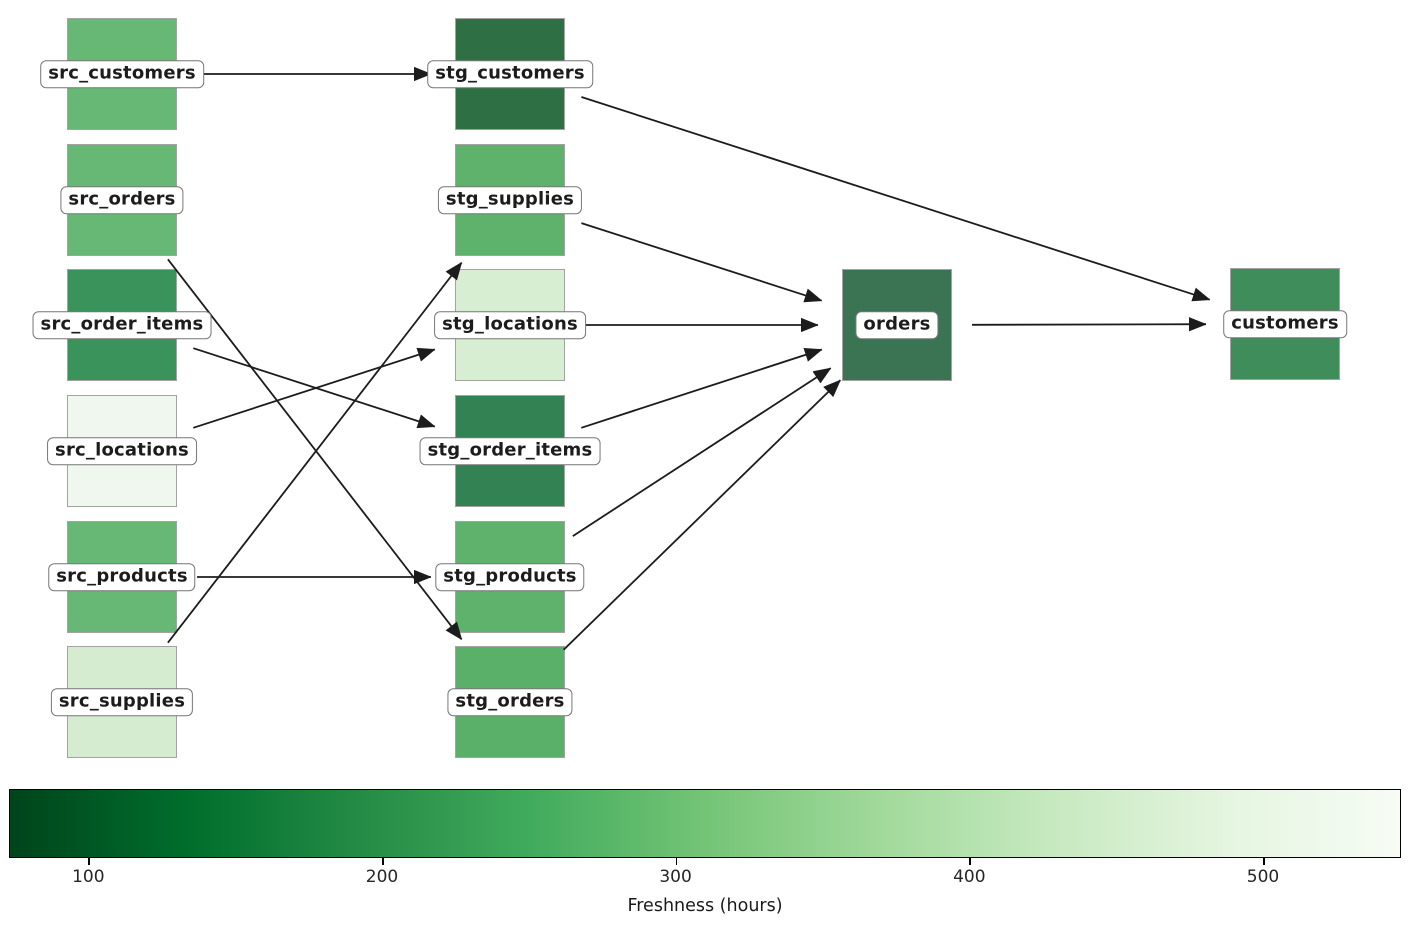  Describe the element at coordinates (122, 325) in the screenshot. I see `node-label-src_order_items: src_order_items` at that location.